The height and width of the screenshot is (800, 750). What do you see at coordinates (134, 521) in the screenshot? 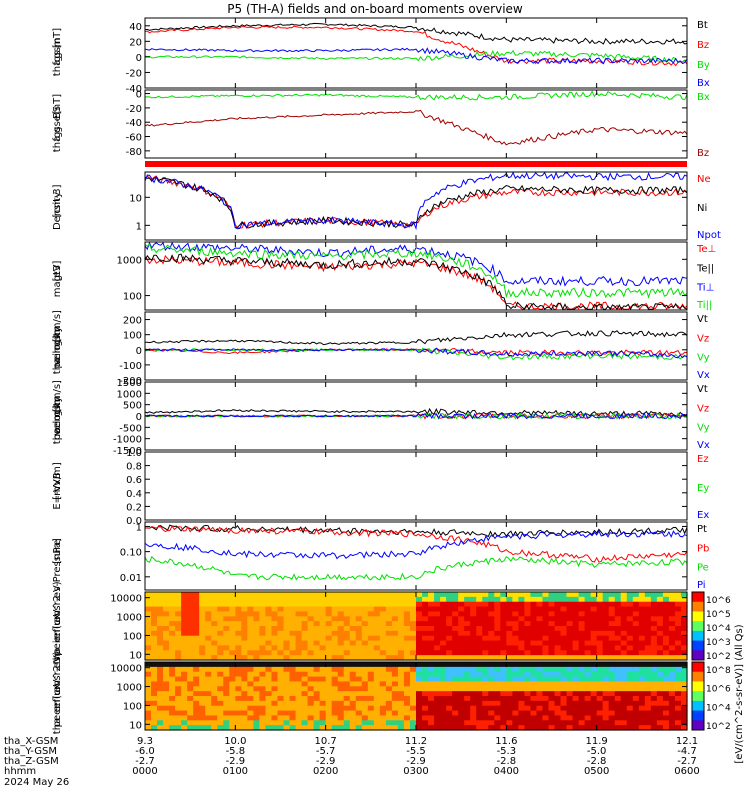
I see `ytick-label: 0.0` at bounding box center [134, 521].